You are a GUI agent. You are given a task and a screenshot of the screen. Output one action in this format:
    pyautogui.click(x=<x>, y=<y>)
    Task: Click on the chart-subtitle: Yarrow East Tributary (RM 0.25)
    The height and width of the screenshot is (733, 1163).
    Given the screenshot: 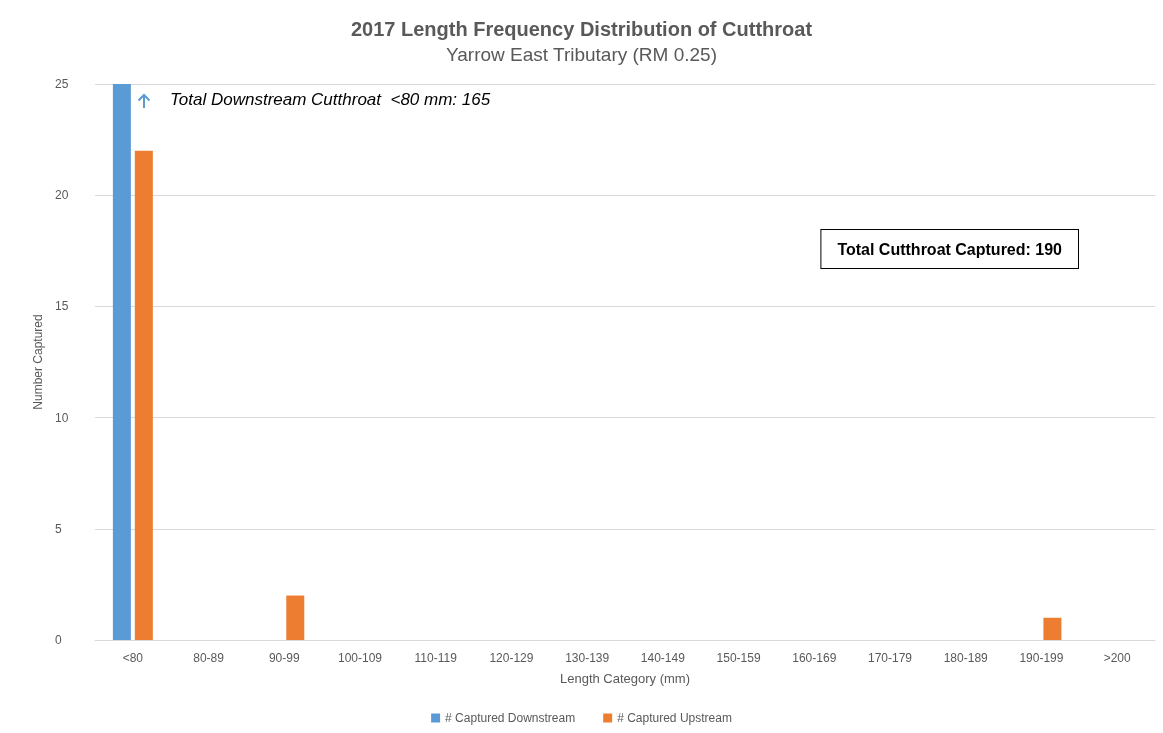 What is the action you would take?
    pyautogui.click(x=581, y=54)
    